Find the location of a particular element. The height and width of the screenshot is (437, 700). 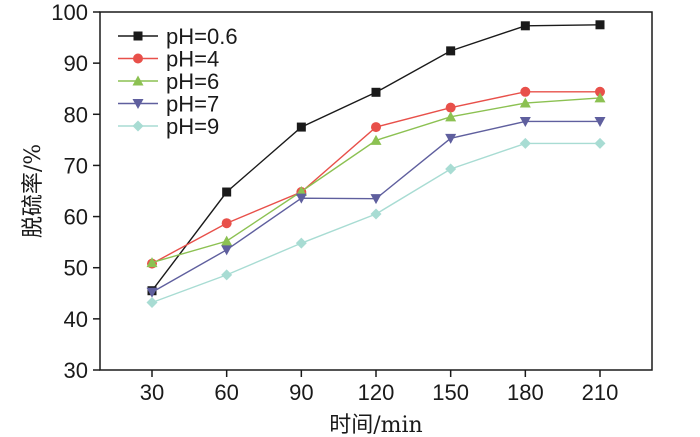

x-tick-label: 30 is located at coordinates (152, 392).